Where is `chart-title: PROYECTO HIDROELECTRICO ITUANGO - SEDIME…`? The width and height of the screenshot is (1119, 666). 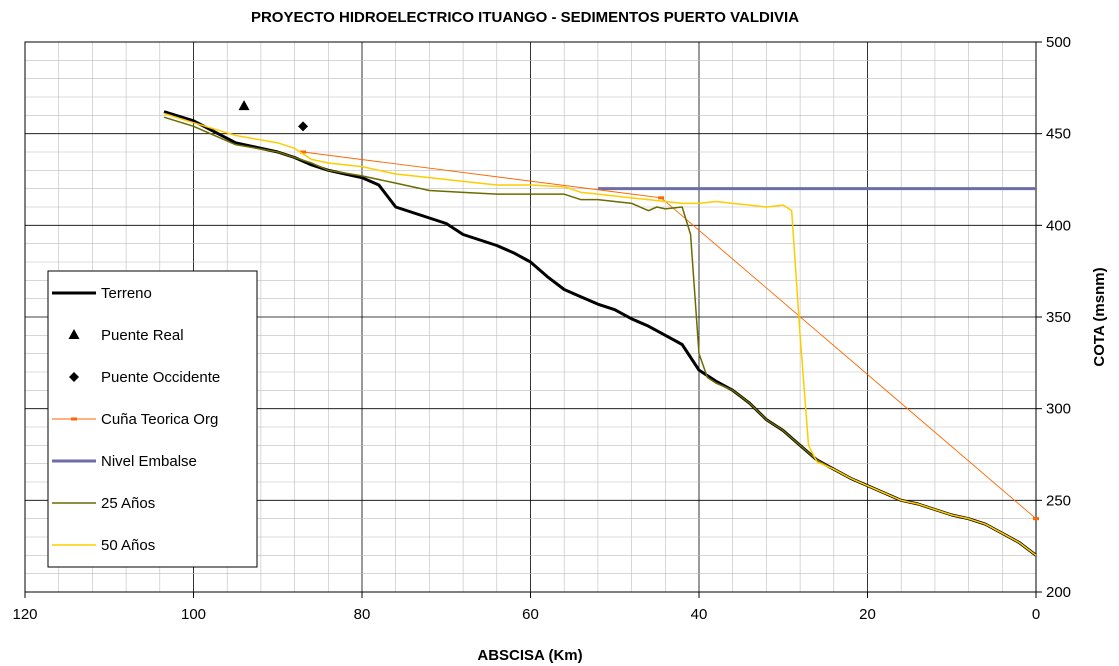
chart-title: PROYECTO HIDROELECTRICO ITUANGO - SEDIME… is located at coordinates (525, 17).